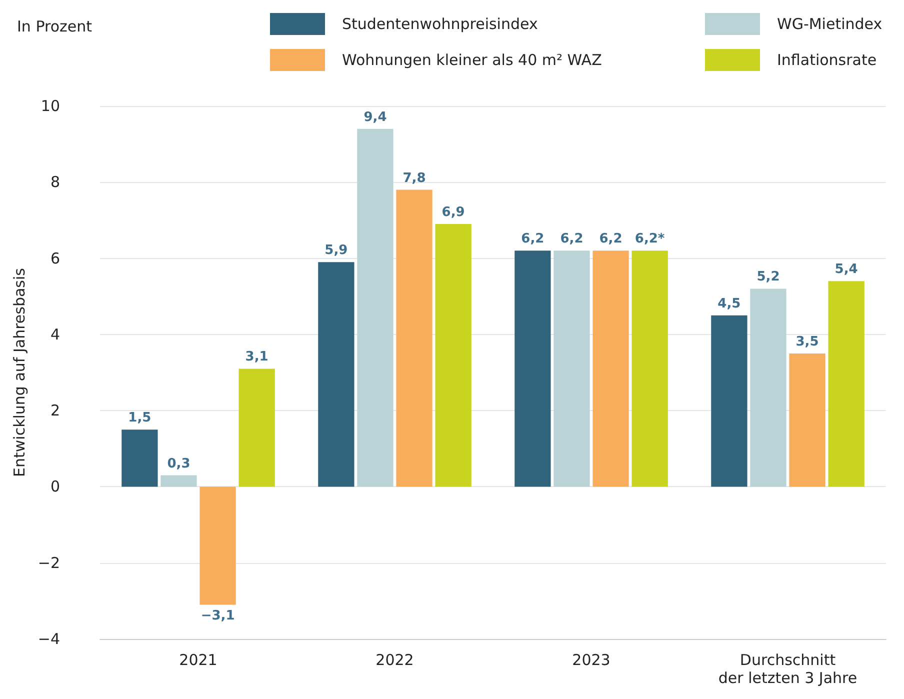 The width and height of the screenshot is (904, 699). Describe the element at coordinates (256, 357) in the screenshot. I see `data-label: 3,1` at that location.